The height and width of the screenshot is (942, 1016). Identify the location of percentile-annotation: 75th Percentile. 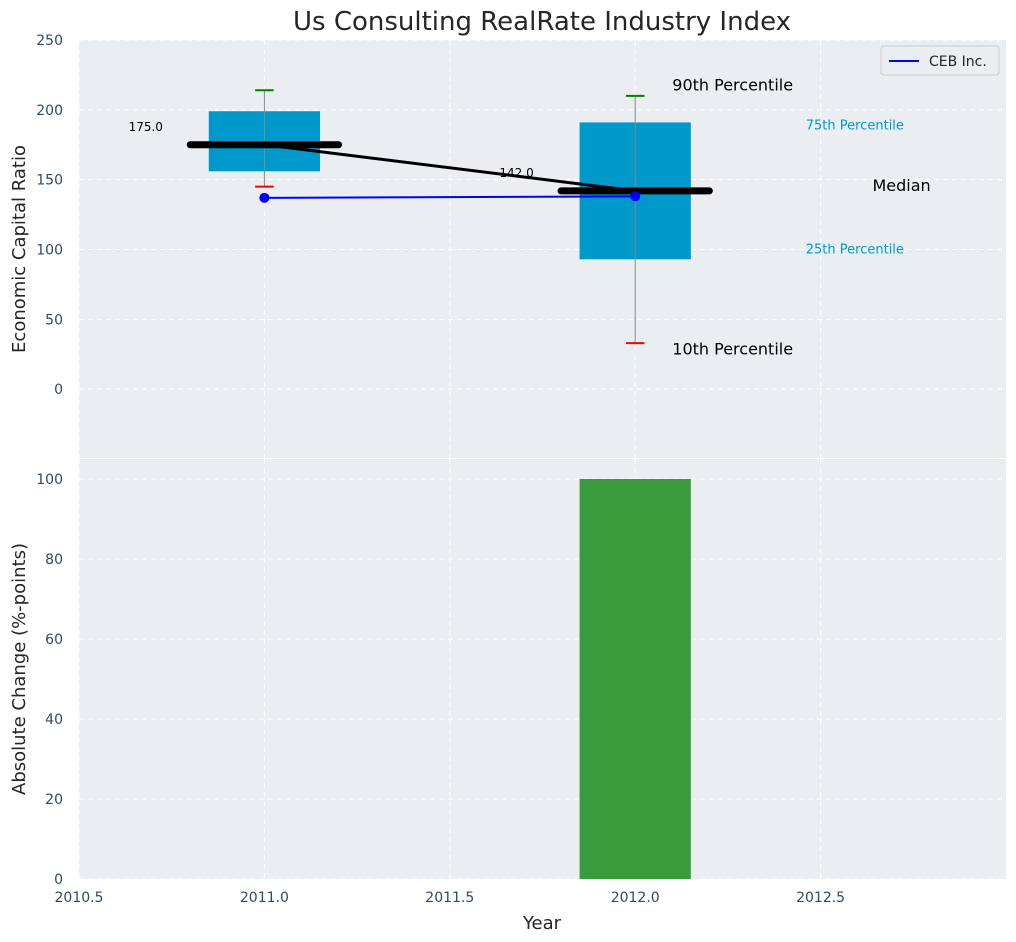
(855, 125).